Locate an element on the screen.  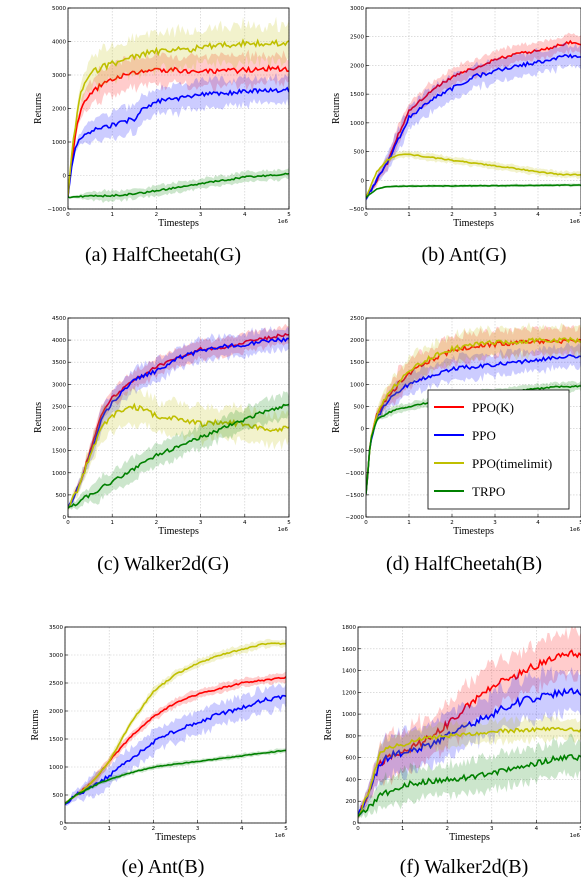
legend-label: TRPO is located at coordinates (488, 491).